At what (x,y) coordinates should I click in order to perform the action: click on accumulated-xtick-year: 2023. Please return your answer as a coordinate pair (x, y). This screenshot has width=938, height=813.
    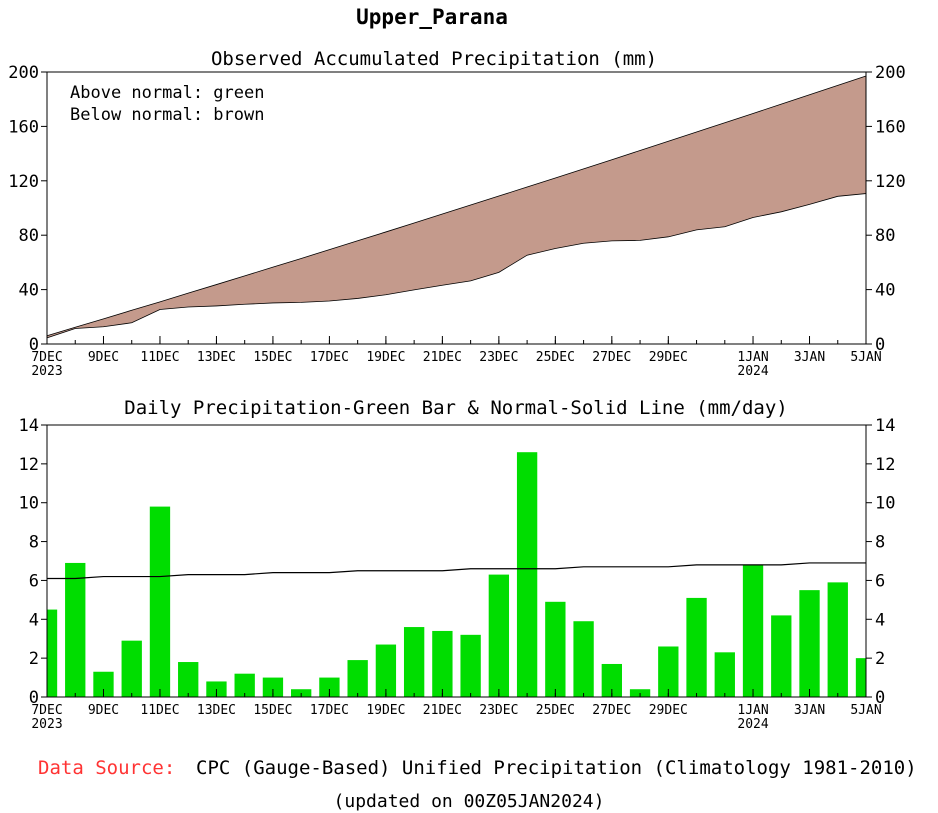
    Looking at the image, I should click on (46, 371).